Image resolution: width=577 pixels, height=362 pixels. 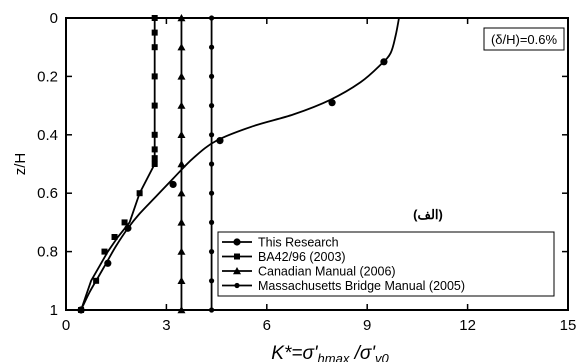 What do you see at coordinates (386, 264) in the screenshot?
I see `legend-frame` at bounding box center [386, 264].